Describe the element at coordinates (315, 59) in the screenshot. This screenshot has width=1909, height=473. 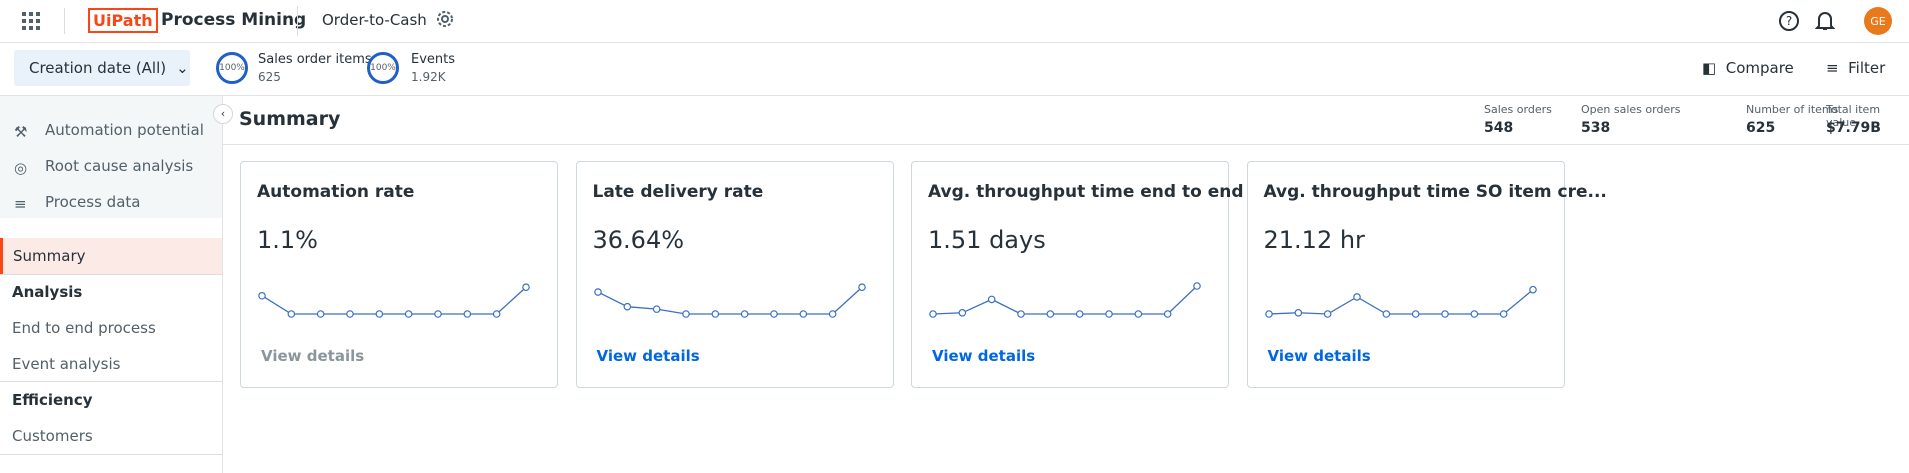
I see `metric-label: Sales order items` at that location.